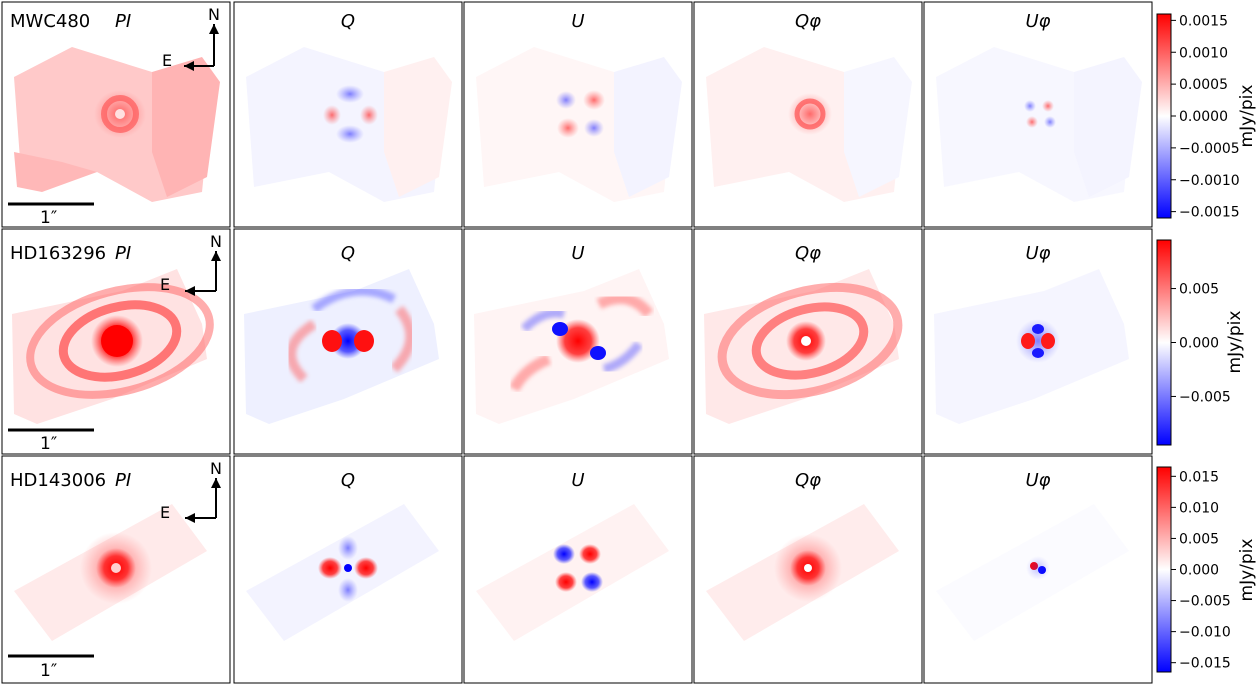 The height and width of the screenshot is (685, 1260). Describe the element at coordinates (116, 569) in the screenshot. I see `panel-pi: HD143006 PI N E 1″` at that location.